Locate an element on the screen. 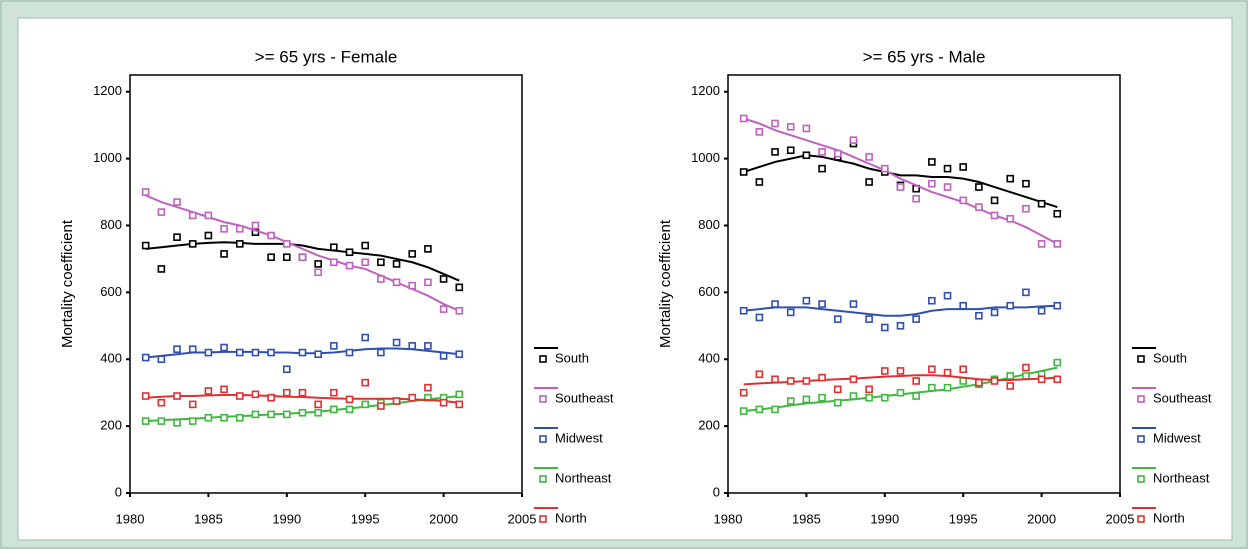  y-tick-label: 200 is located at coordinates (709, 425).